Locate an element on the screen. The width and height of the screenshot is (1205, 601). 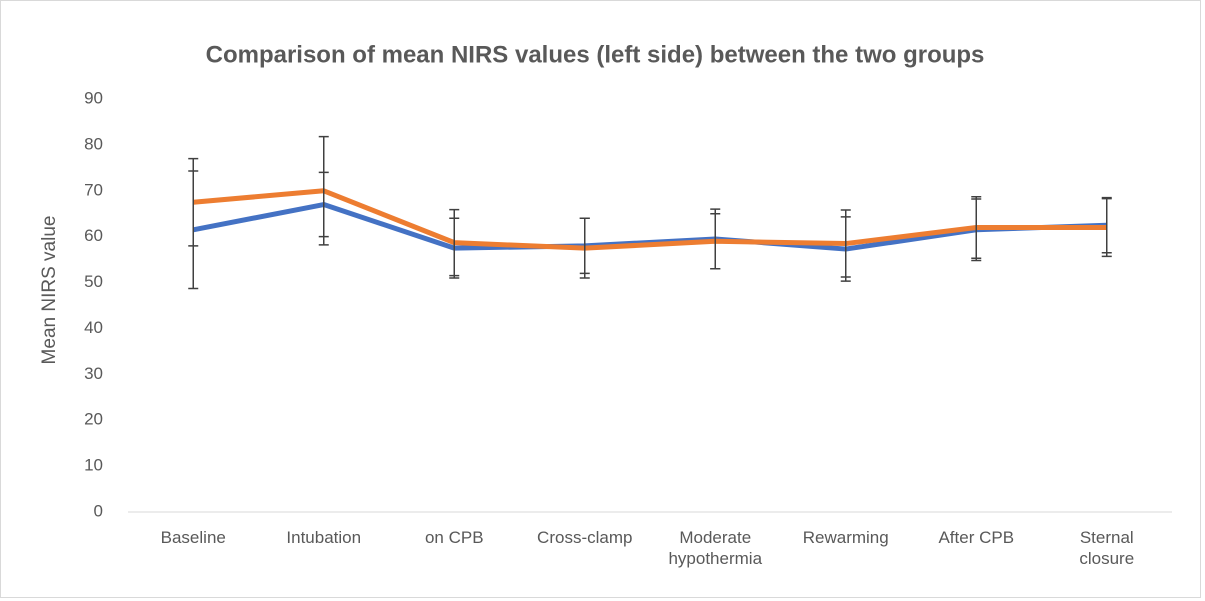
x-tick-label: Intubation is located at coordinates (324, 537).